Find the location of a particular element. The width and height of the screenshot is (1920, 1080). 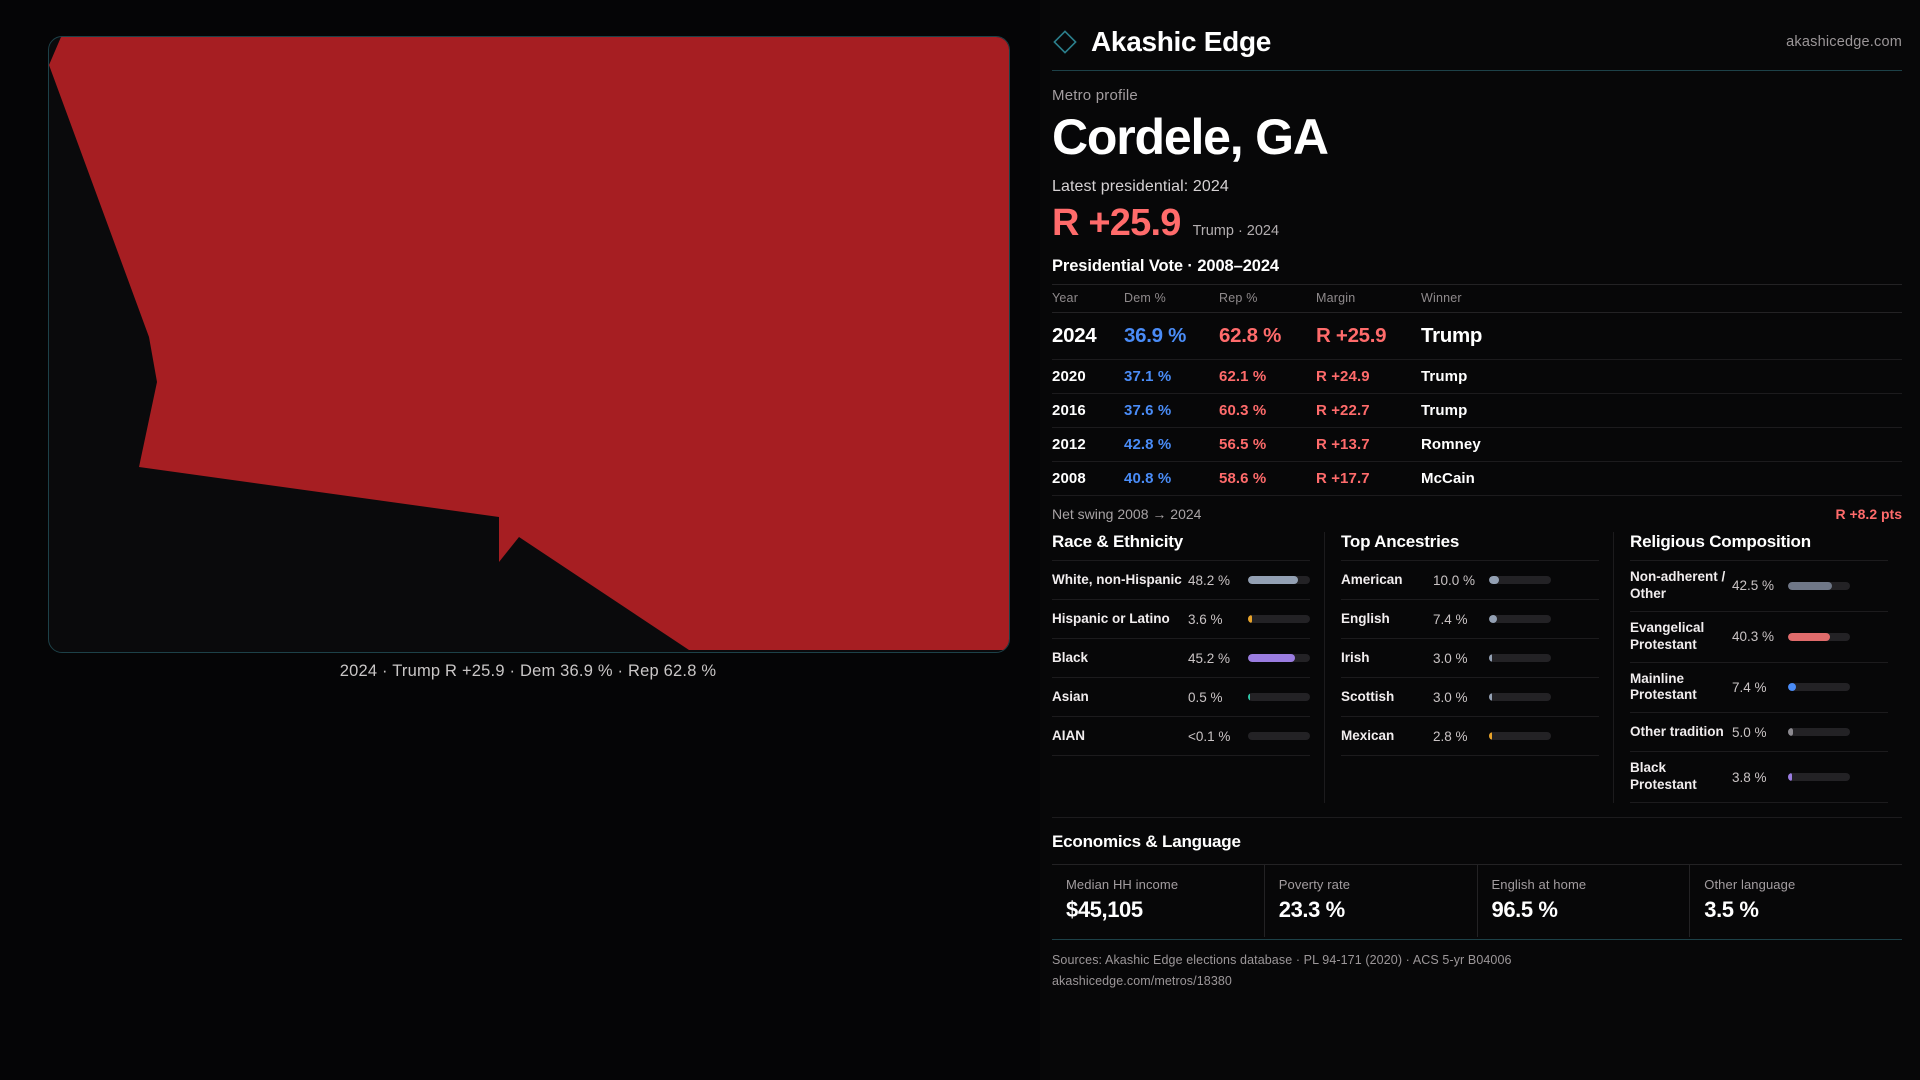

cell-dem: 40.8 % is located at coordinates (1171, 478).